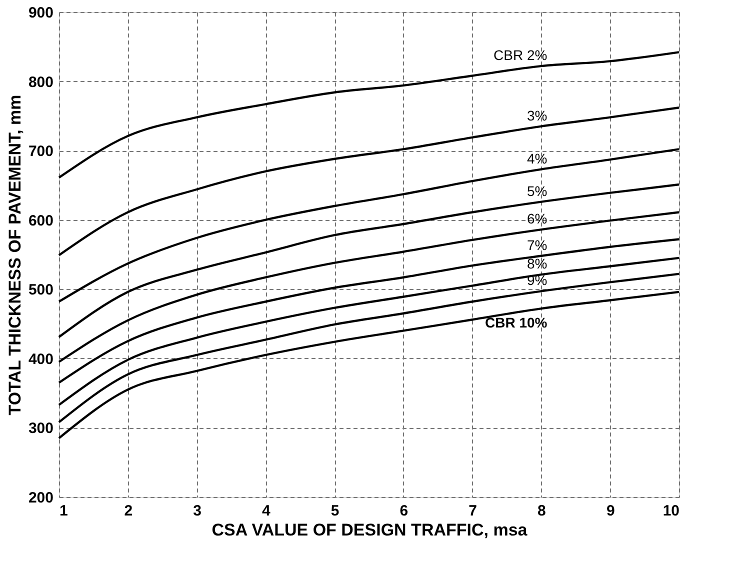  Describe the element at coordinates (41, 290) in the screenshot. I see `y-tick-label: 500` at that location.